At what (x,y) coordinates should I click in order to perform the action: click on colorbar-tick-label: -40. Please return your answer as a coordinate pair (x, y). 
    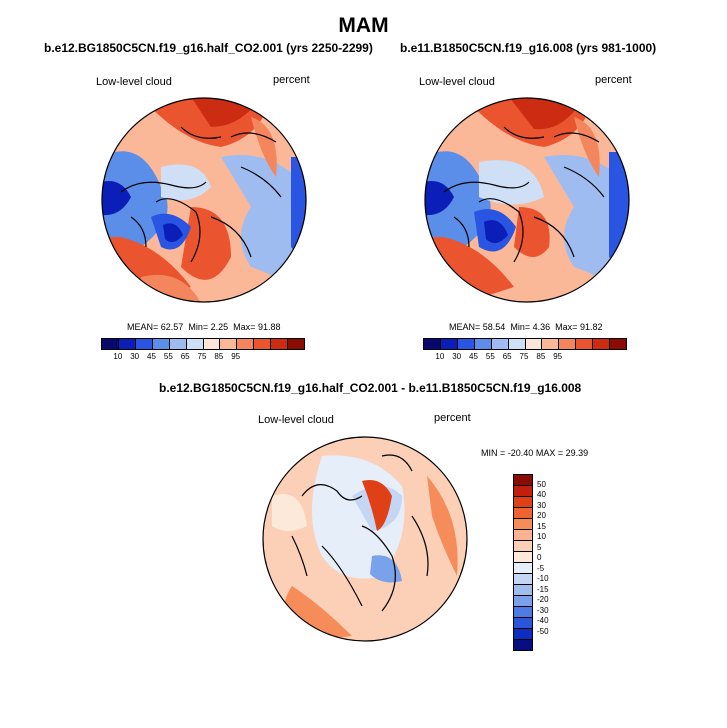
    Looking at the image, I should click on (543, 620).